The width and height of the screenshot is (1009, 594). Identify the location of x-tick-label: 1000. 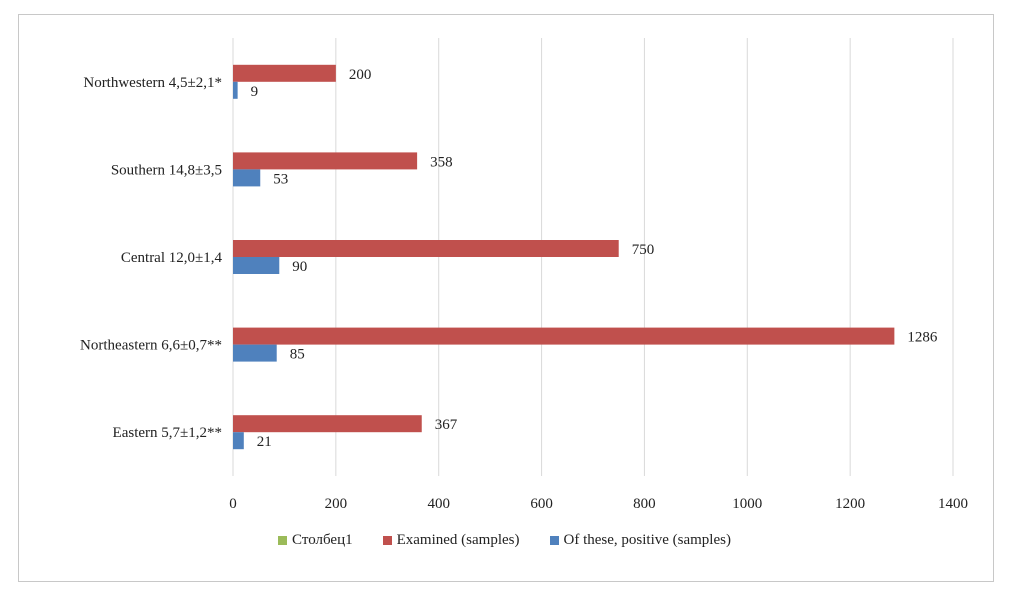
(747, 504).